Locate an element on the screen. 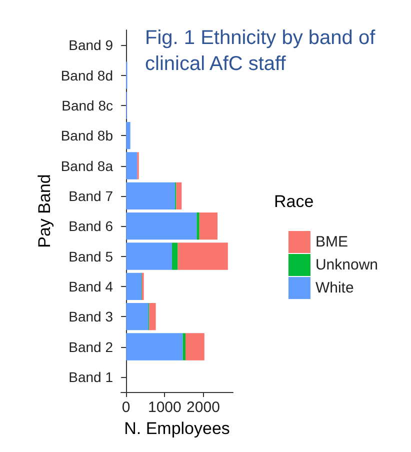 The width and height of the screenshot is (411, 452). y-tick-label: Band 5 is located at coordinates (91, 256).